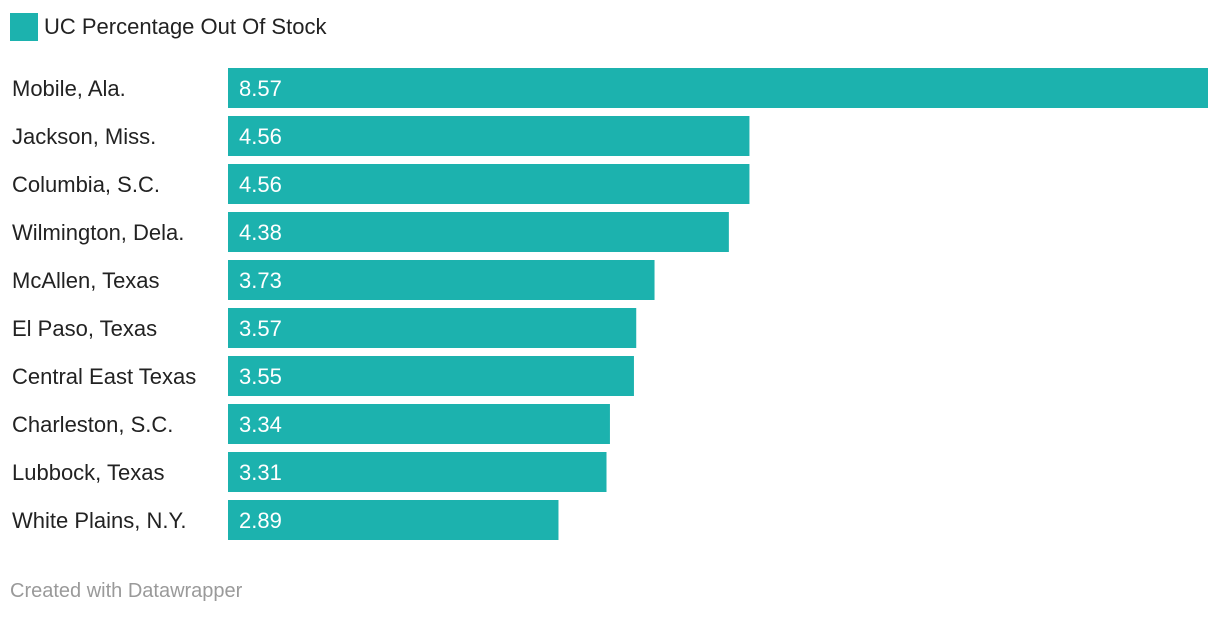 This screenshot has width=1220, height=618. Describe the element at coordinates (260, 328) in the screenshot. I see `bar-value-label: 3.57` at that location.